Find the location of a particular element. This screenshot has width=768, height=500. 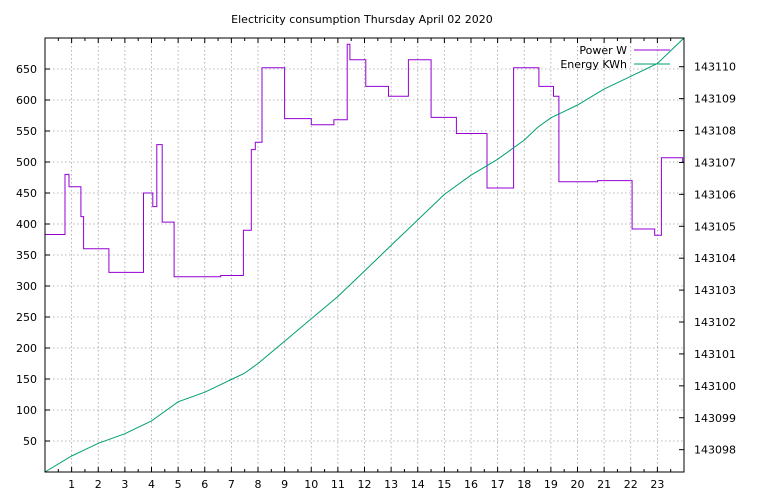

y2-tick-label: 143108 is located at coordinates (715, 131).